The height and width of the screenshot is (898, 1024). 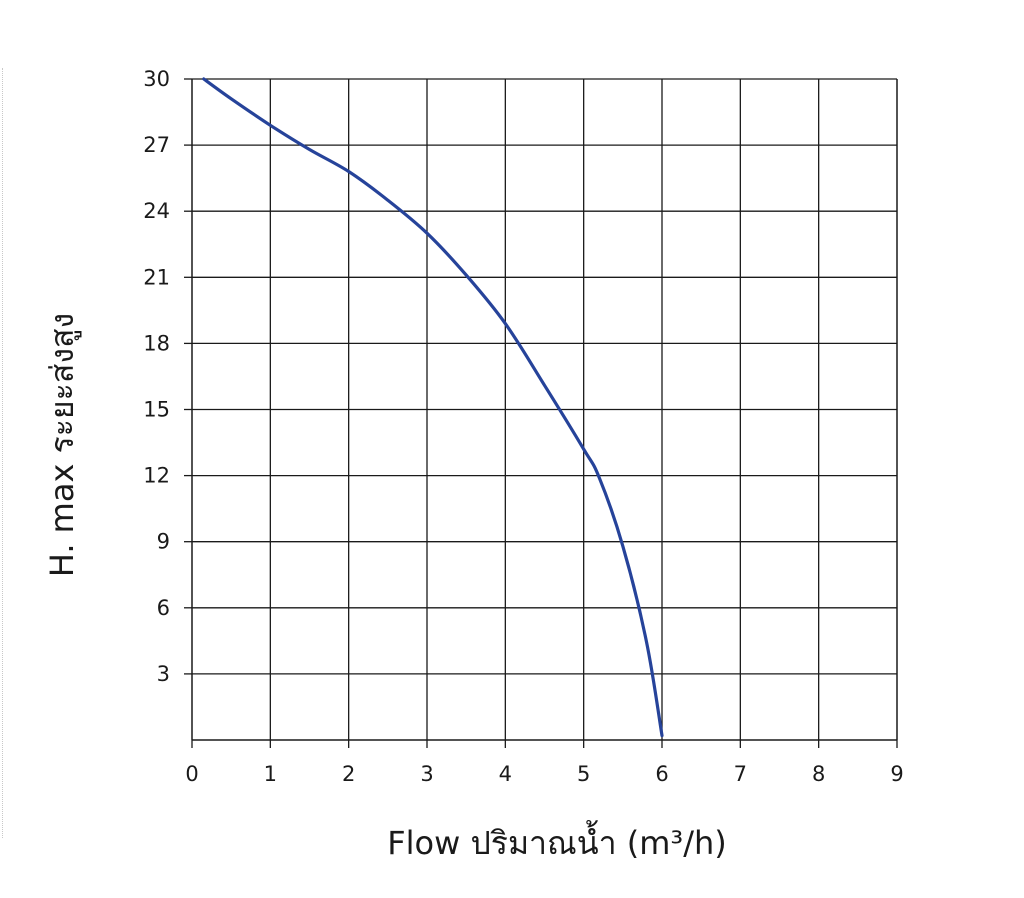 I want to click on y-tick-label: 24, so click(x=156, y=211).